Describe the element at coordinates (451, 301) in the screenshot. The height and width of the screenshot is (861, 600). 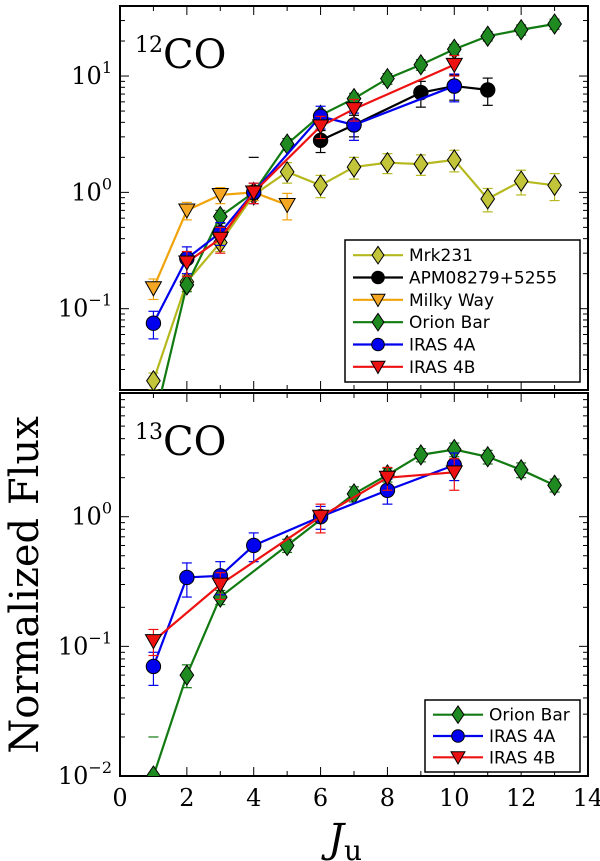
I see `legend-label: Milky Way` at that location.